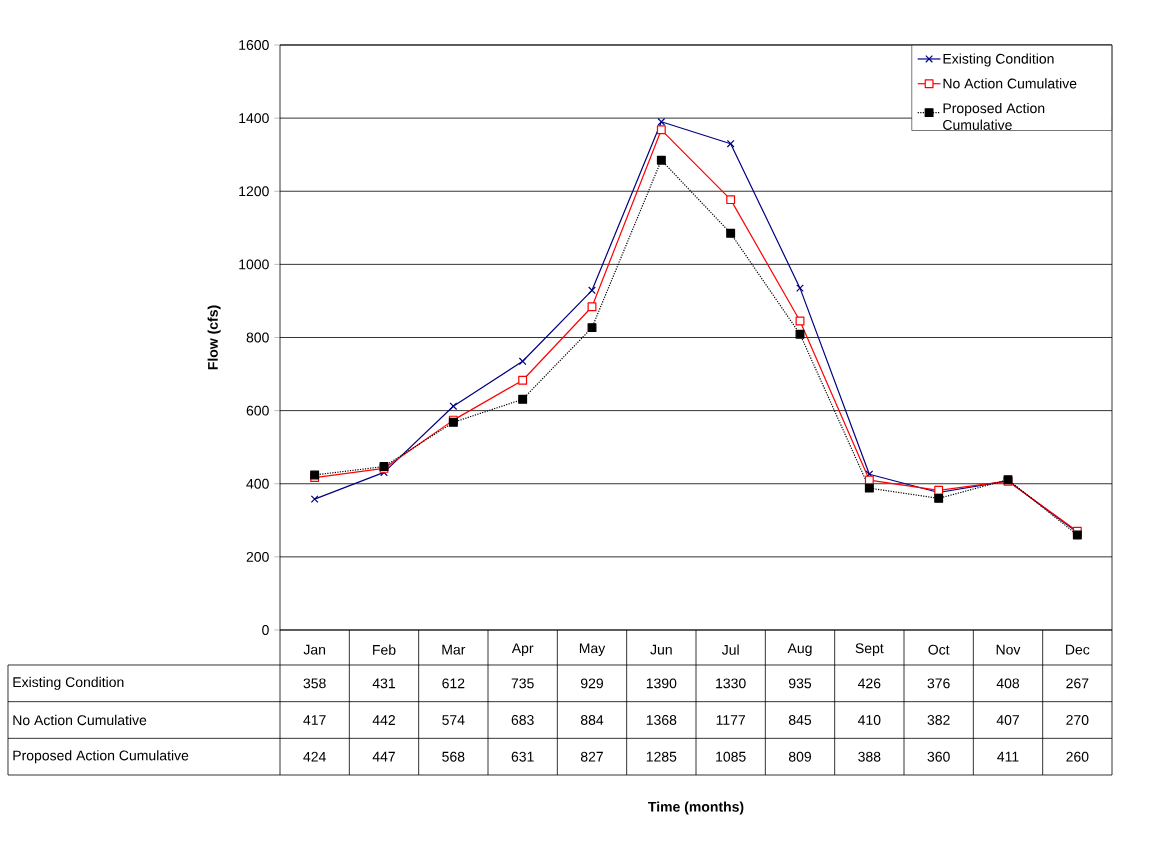  Describe the element at coordinates (254, 45) in the screenshot. I see `y-tick-label: 1600` at that location.